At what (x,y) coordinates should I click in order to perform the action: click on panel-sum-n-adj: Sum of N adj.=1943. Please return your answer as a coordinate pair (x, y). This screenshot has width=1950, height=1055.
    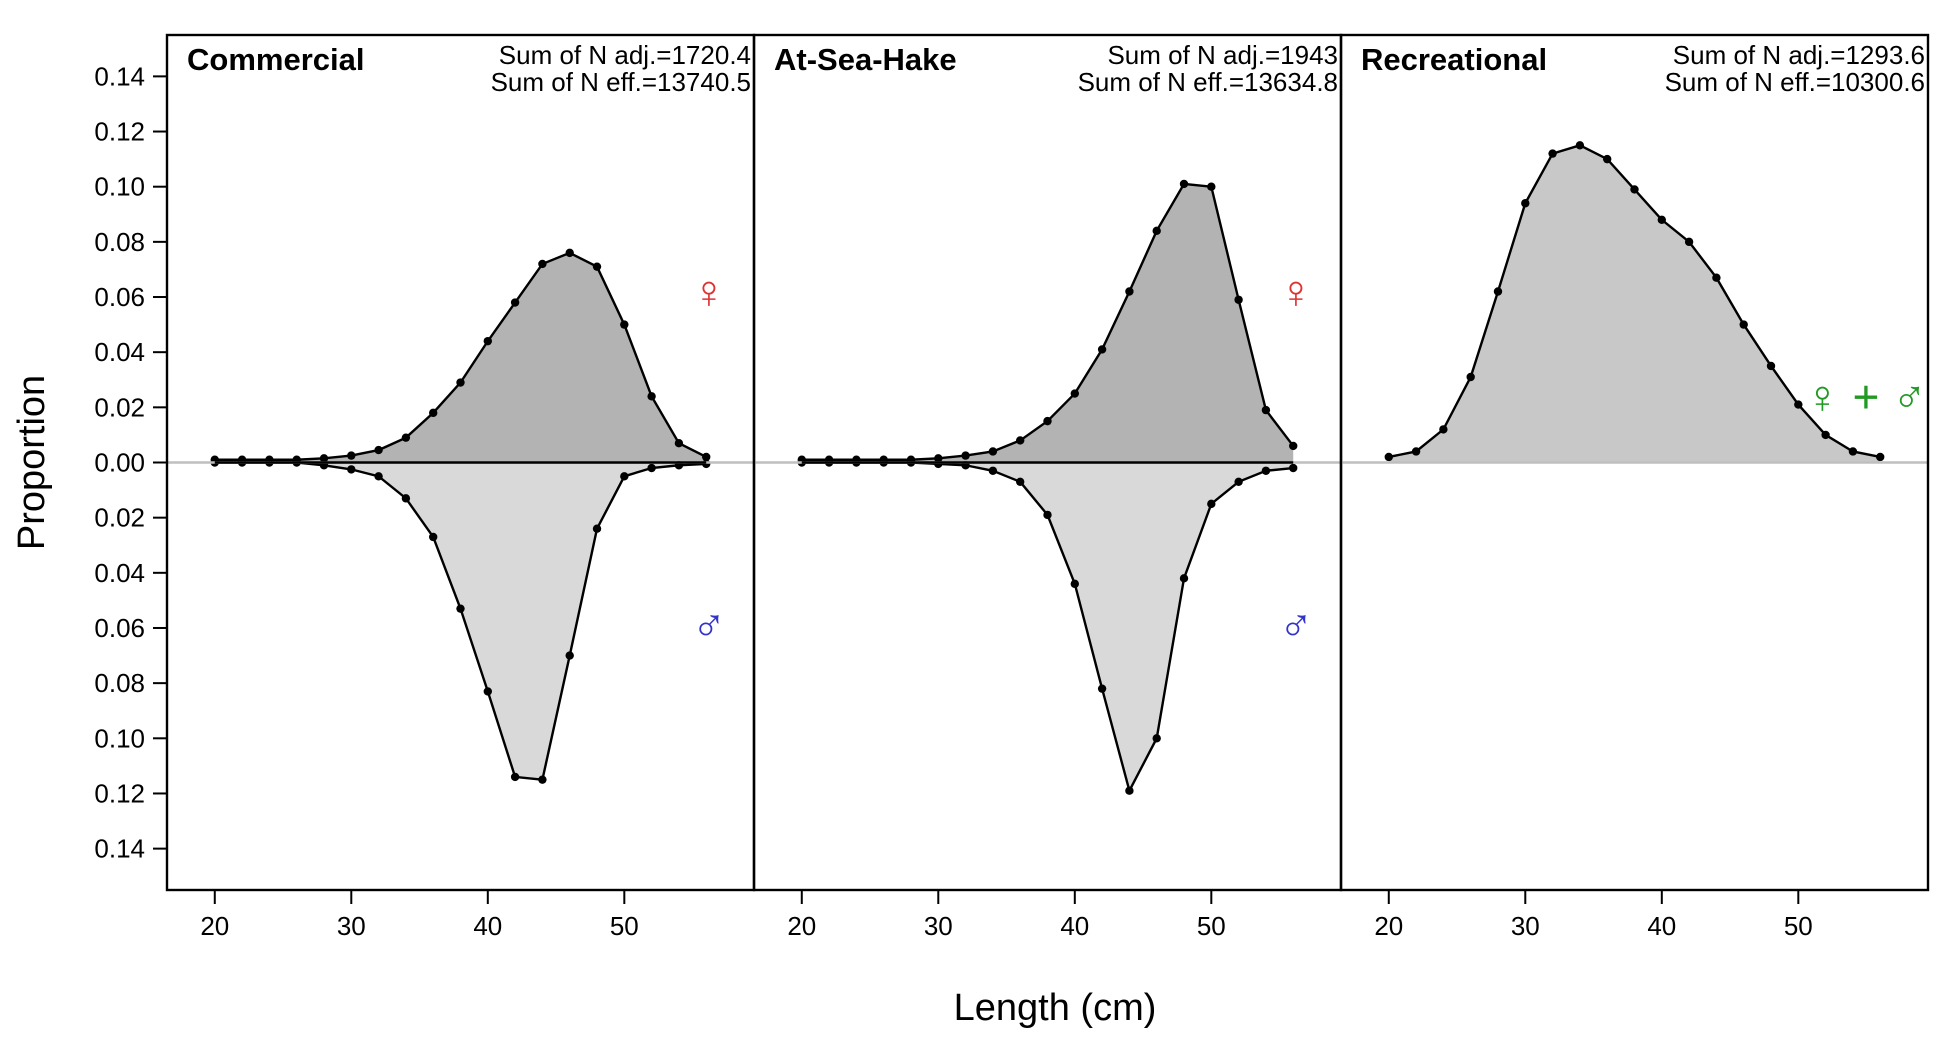
    Looking at the image, I should click on (1222, 55).